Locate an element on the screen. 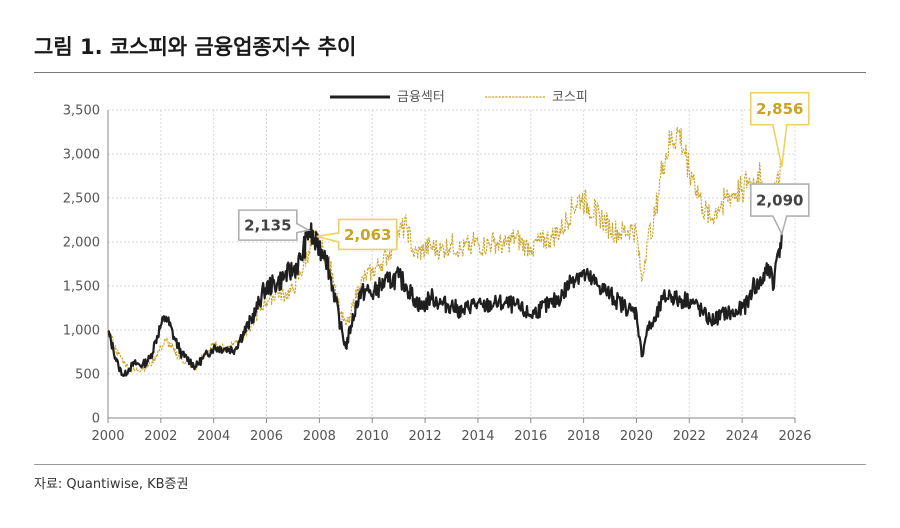 This screenshot has width=900, height=528. source-note: 자료: Quantiwise, KB증권 is located at coordinates (111, 484).